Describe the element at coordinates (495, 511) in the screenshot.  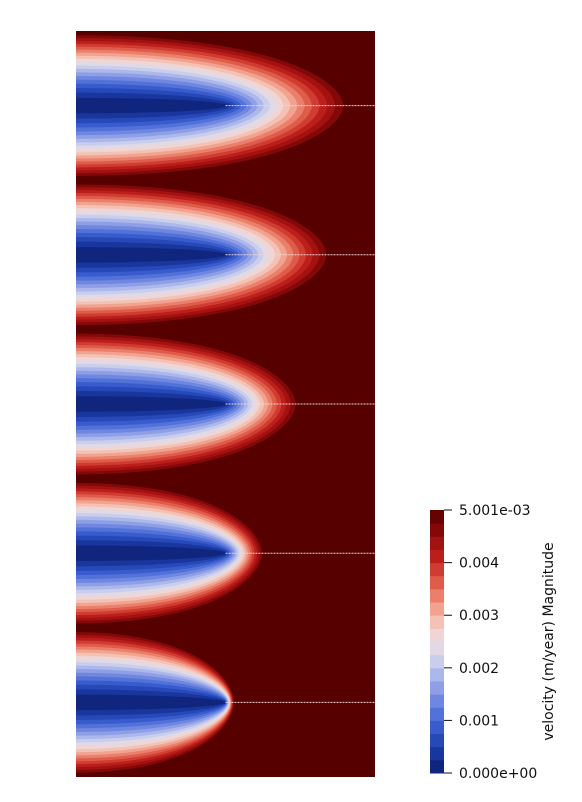
I see `colorbar-max-label: 5.001e-03` at that location.